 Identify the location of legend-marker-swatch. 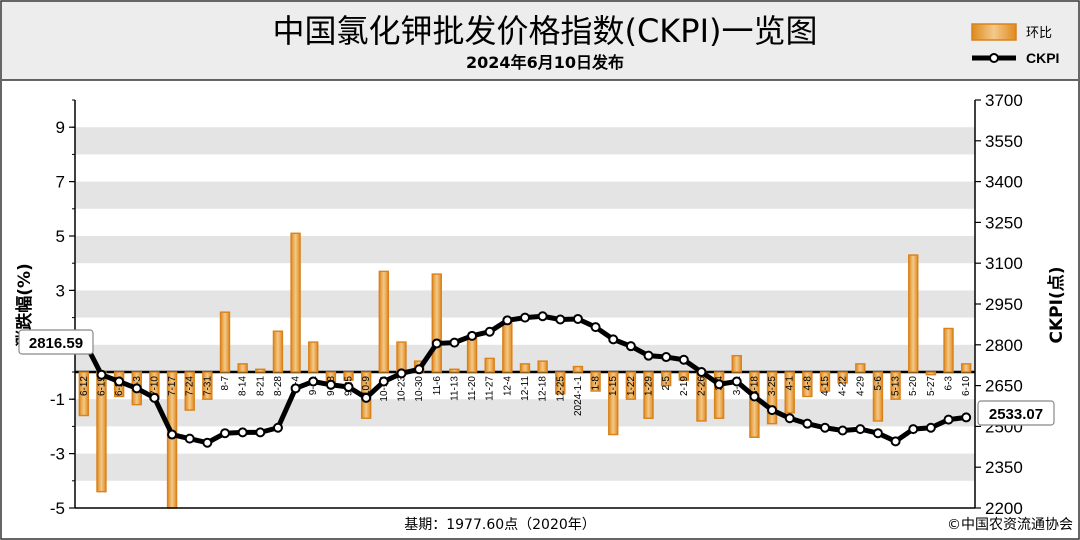
(994, 58).